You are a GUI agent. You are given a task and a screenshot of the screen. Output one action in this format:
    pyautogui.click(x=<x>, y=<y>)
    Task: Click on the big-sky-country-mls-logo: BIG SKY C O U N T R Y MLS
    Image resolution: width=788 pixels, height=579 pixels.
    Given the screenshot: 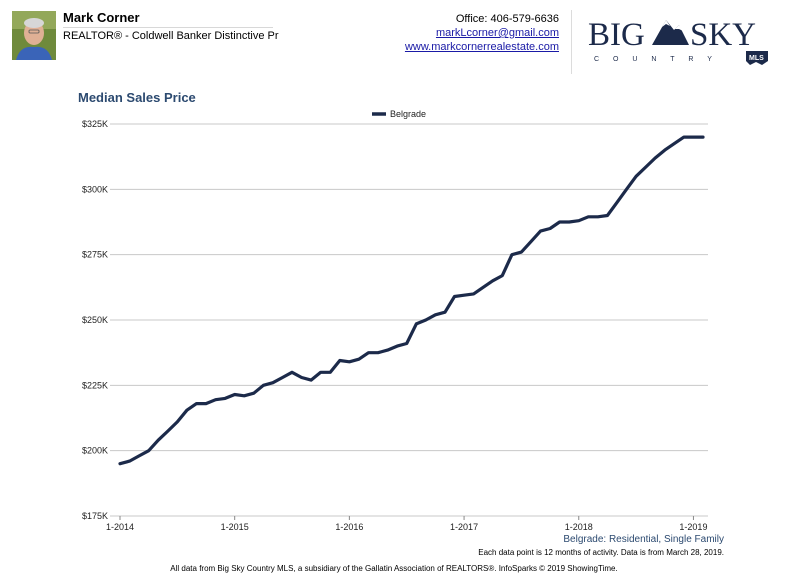 What is the action you would take?
    pyautogui.click(x=681, y=41)
    